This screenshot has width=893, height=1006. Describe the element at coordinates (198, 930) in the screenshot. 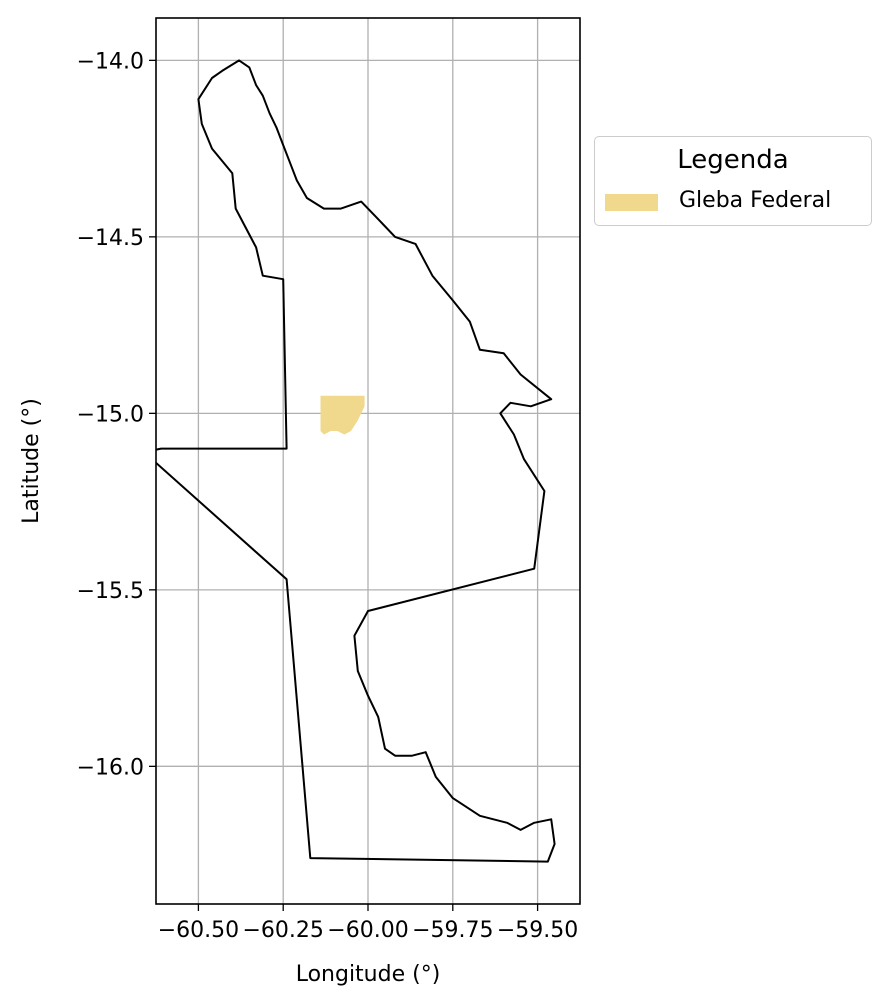

I see `x-tick-label-0: −60.50` at that location.